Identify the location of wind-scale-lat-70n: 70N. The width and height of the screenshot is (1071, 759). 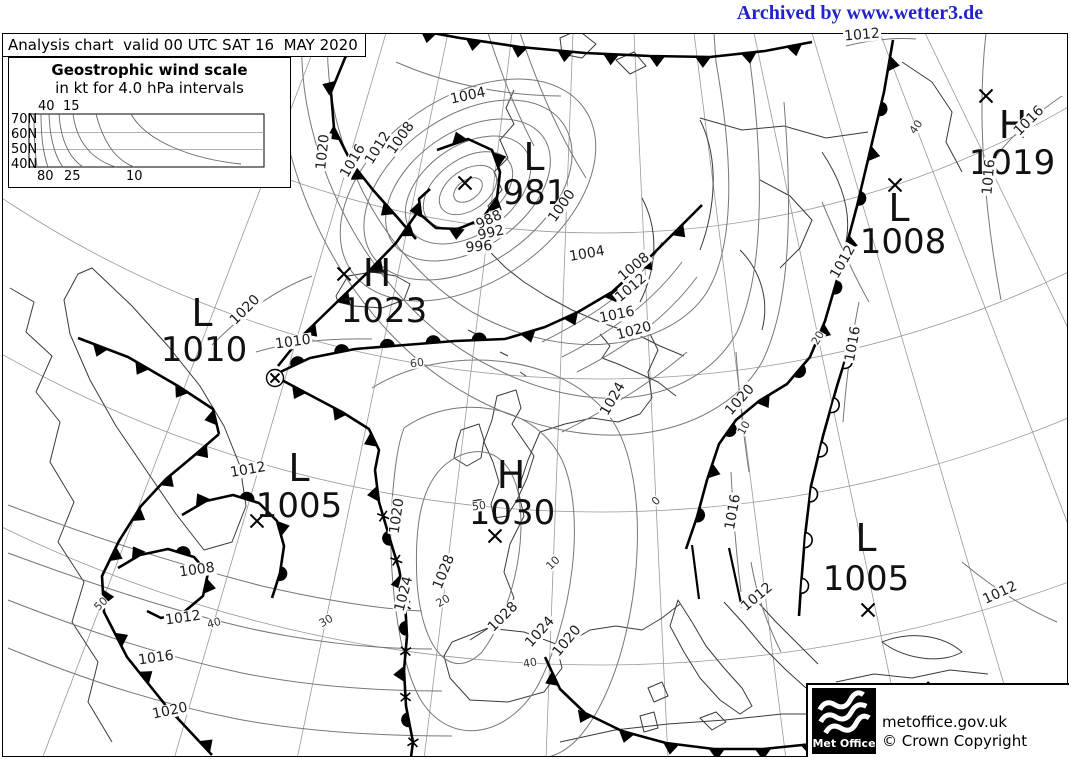
(24, 119).